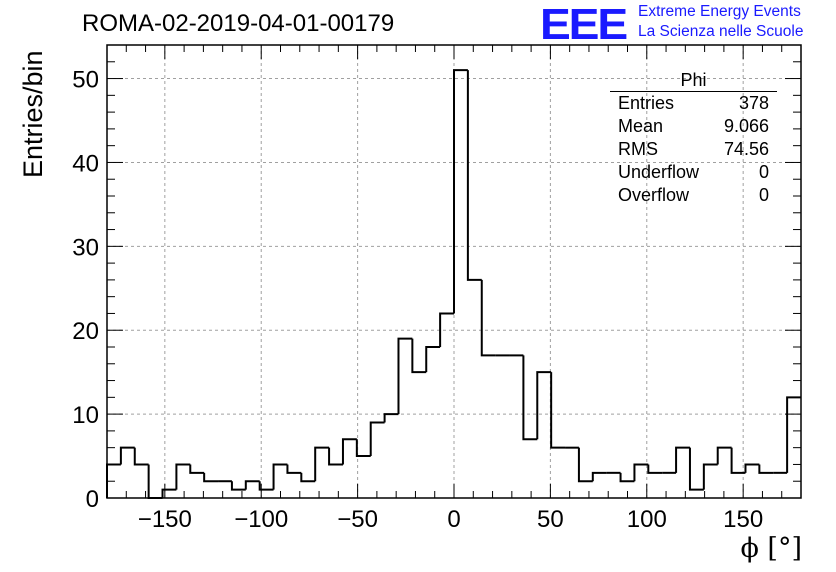 The image size is (836, 572). What do you see at coordinates (693, 81) in the screenshot?
I see `stats-title: Phi` at bounding box center [693, 81].